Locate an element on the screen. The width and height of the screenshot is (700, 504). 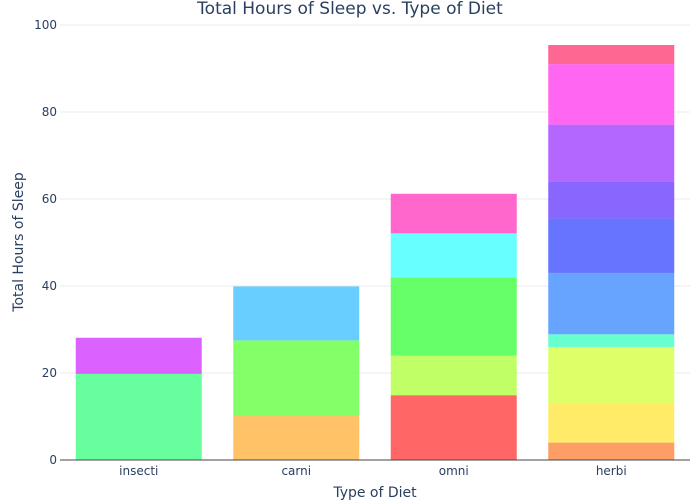
y-tick-label: 40 is located at coordinates (49, 286).